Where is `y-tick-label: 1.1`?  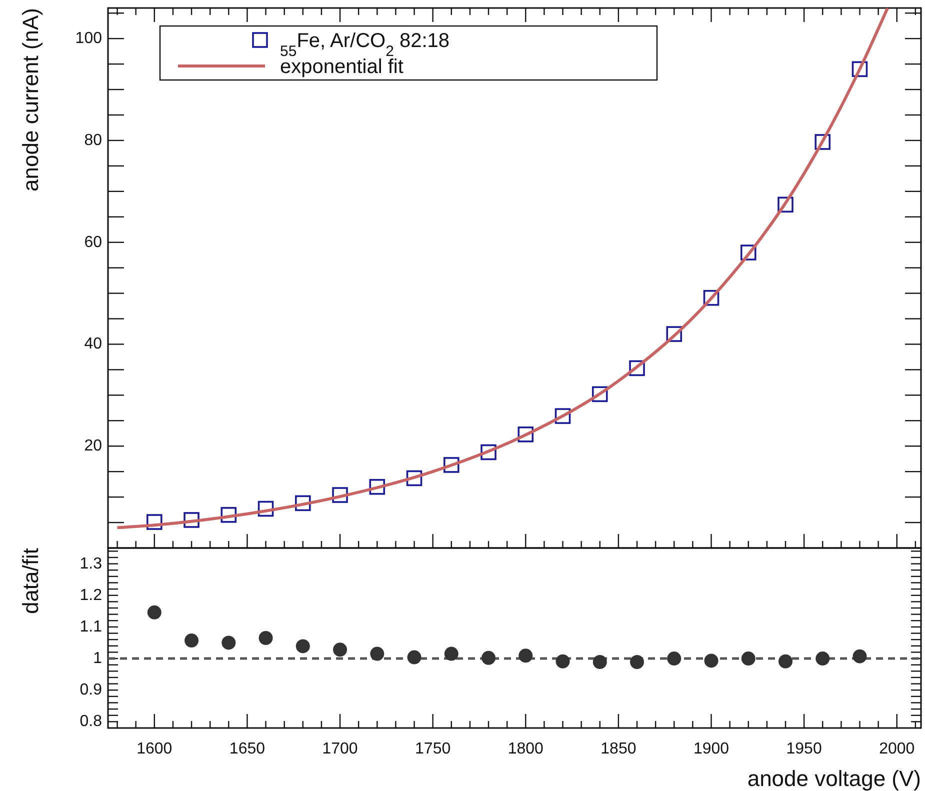
y-tick-label: 1.1 is located at coordinates (91, 627).